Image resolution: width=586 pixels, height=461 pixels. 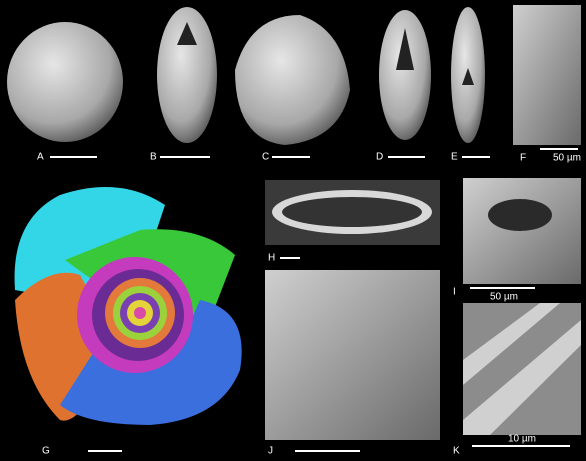 What do you see at coordinates (522, 369) in the screenshot?
I see `ridges` at bounding box center [522, 369].